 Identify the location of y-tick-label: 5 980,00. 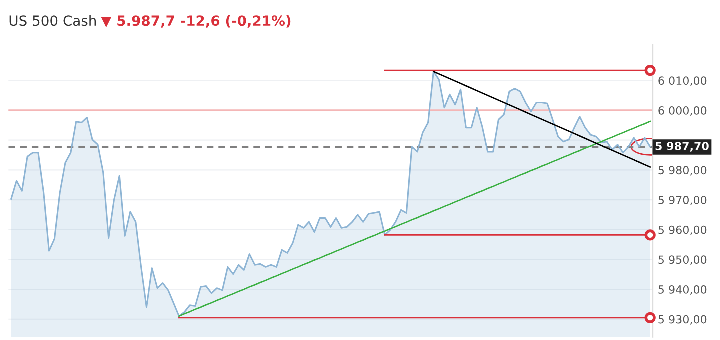
(682, 171).